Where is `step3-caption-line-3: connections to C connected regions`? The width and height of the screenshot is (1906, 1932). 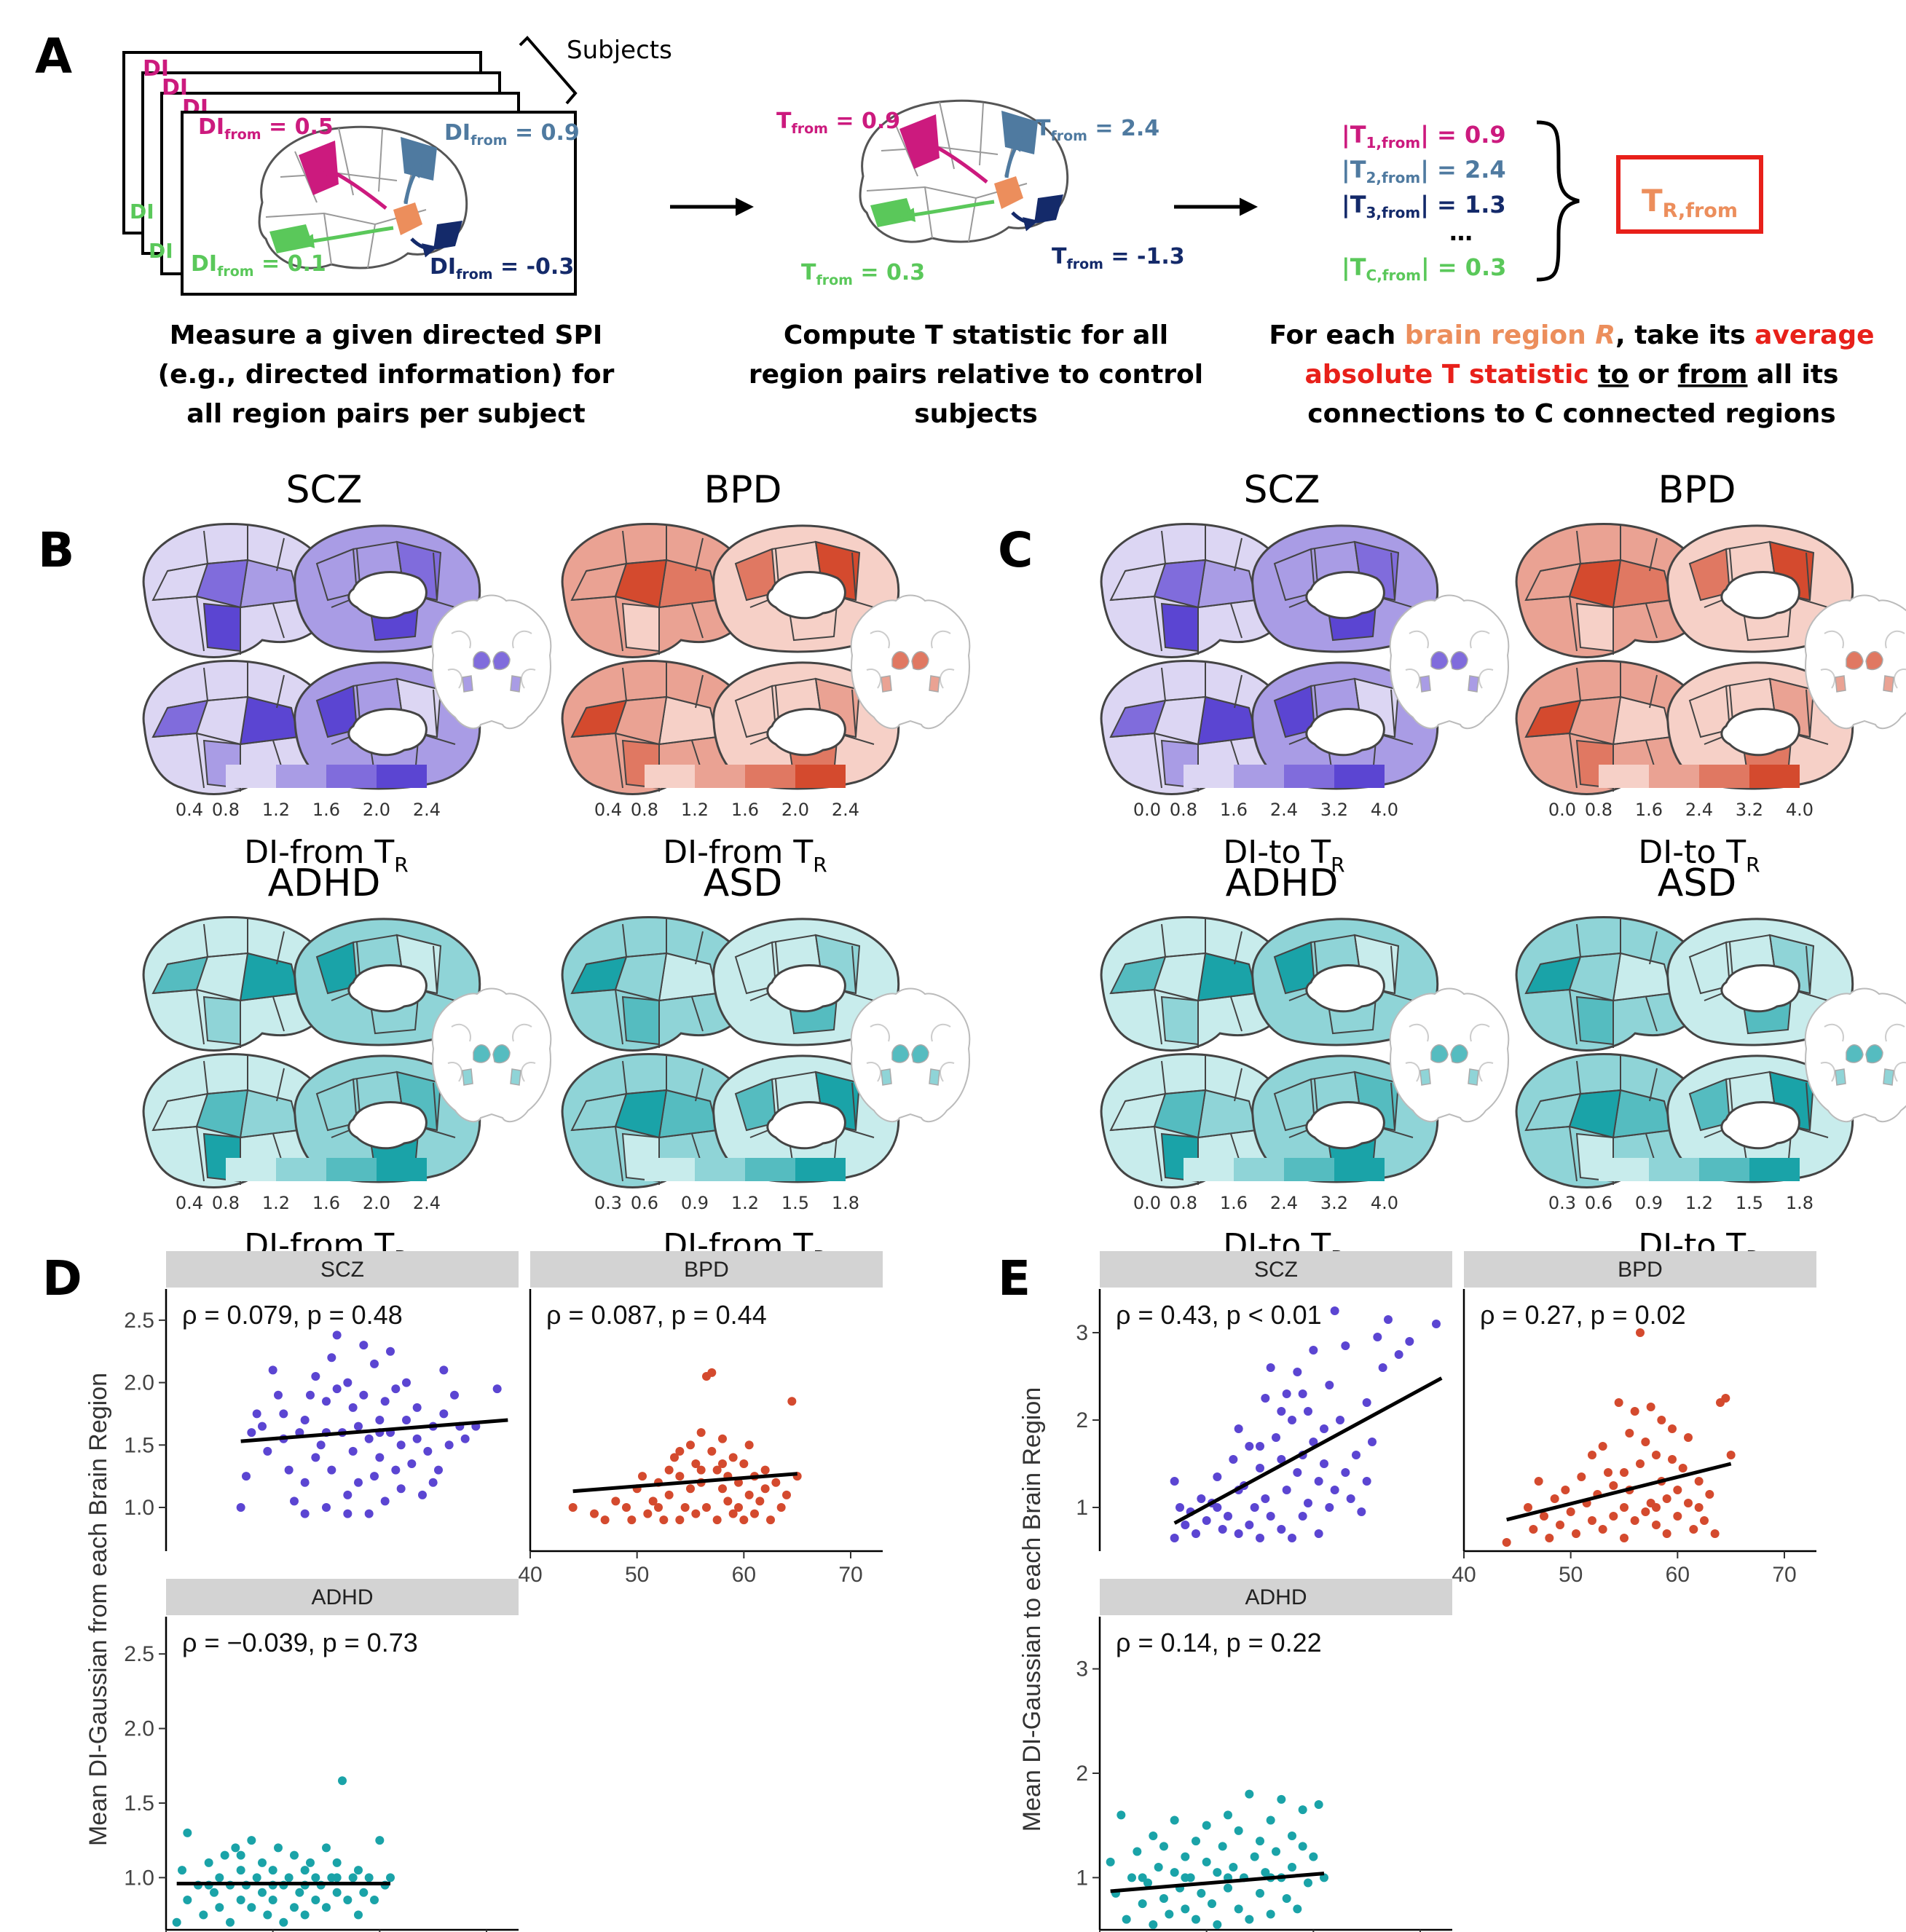 step3-caption-line-3: connections to C connected regions is located at coordinates (1571, 414).